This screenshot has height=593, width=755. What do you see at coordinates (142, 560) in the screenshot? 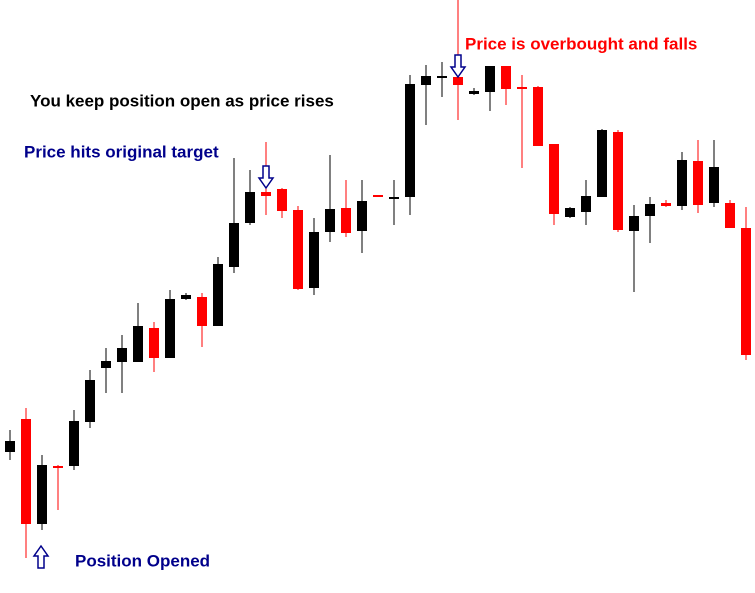
I see `annotation: Position Opened` at bounding box center [142, 560].